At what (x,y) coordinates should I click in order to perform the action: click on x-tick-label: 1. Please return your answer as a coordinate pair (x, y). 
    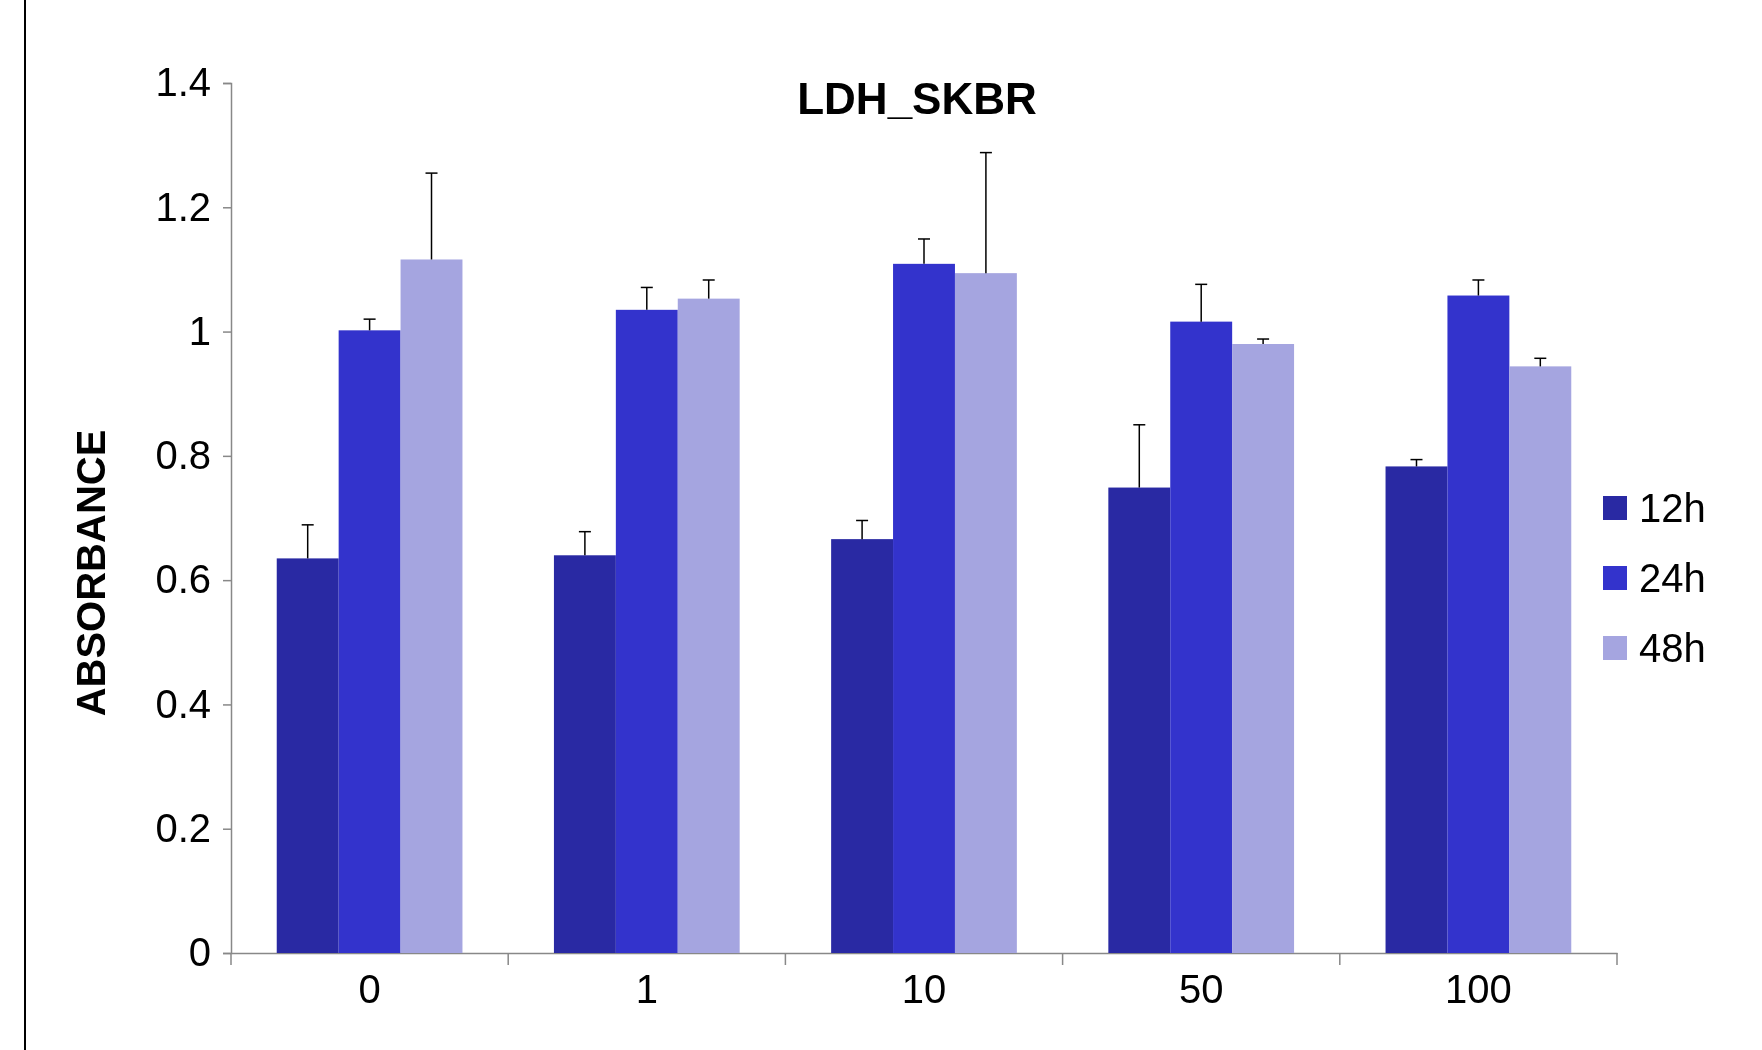
    Looking at the image, I should click on (646, 989).